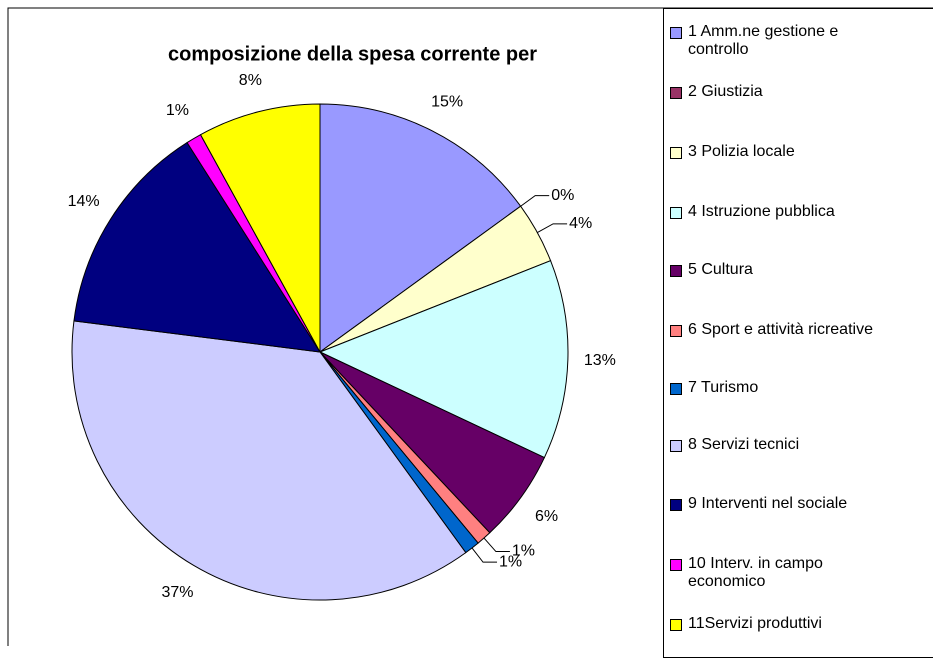 This screenshot has width=933, height=658. I want to click on legend-entry: 6 Sport e attività ricreative, so click(771, 330).